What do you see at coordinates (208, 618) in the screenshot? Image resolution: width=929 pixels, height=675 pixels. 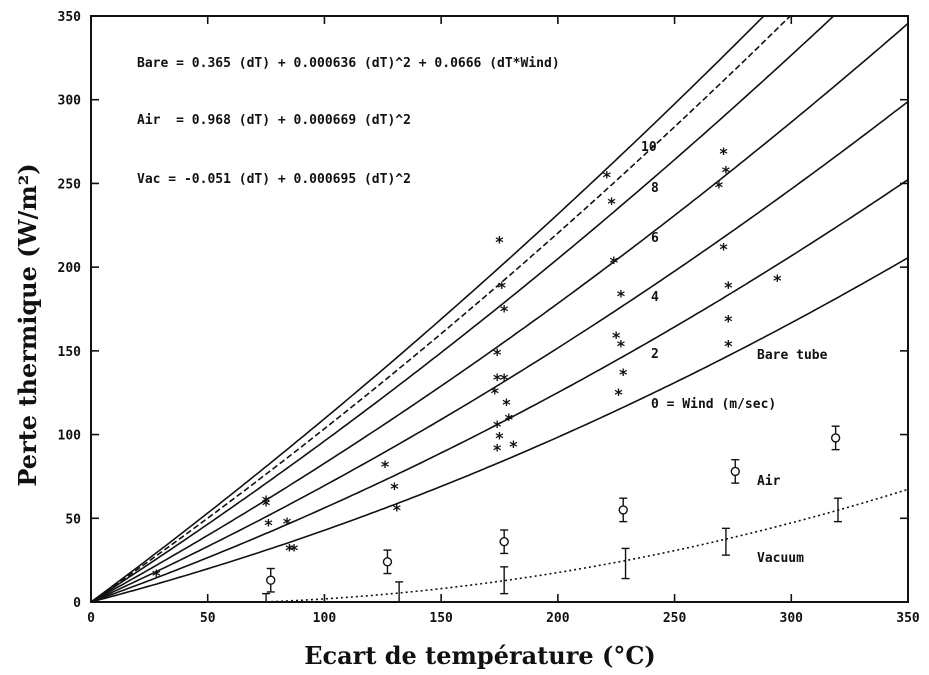 I see `x-tick-label: 50` at bounding box center [208, 618].